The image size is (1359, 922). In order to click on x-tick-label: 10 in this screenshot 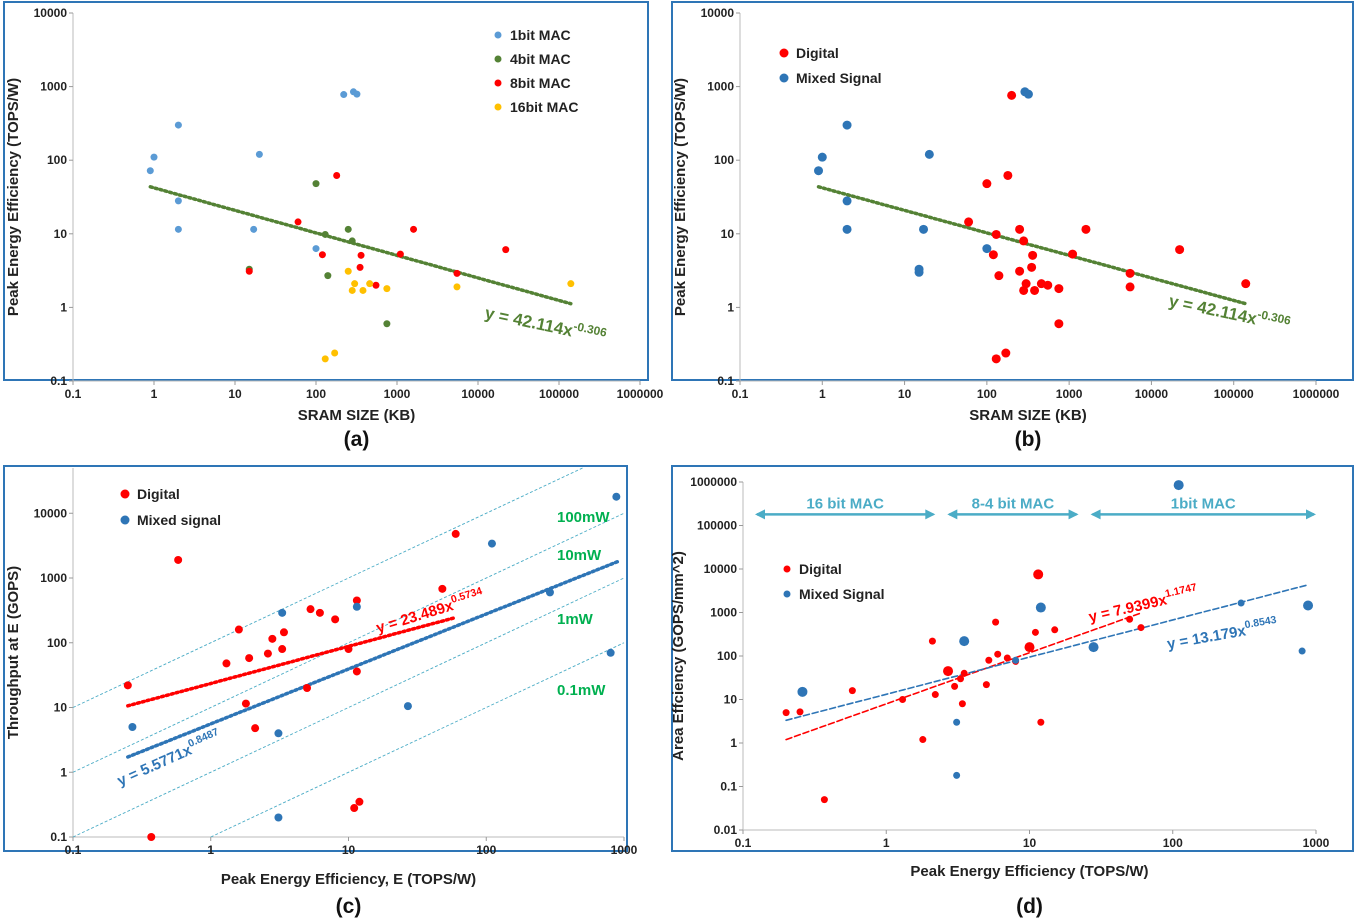, I will do `click(349, 850)`.